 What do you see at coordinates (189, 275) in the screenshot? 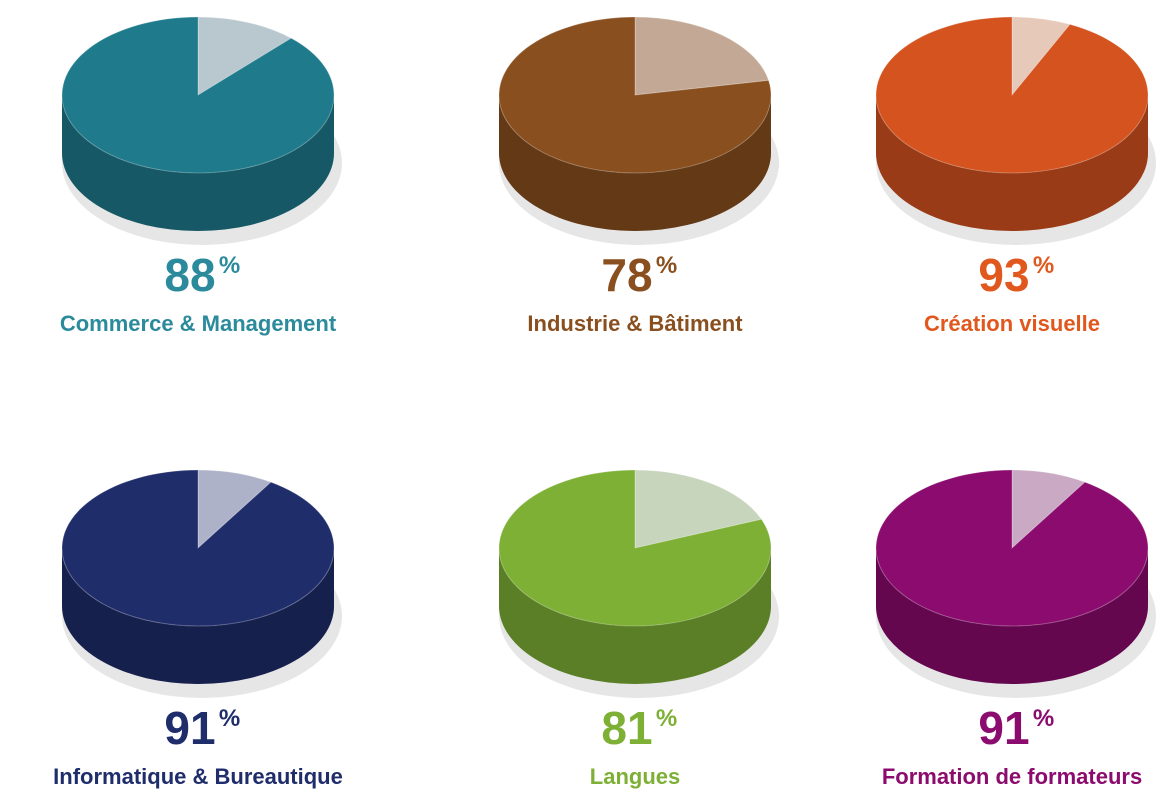
I see `value-label: 88` at bounding box center [189, 275].